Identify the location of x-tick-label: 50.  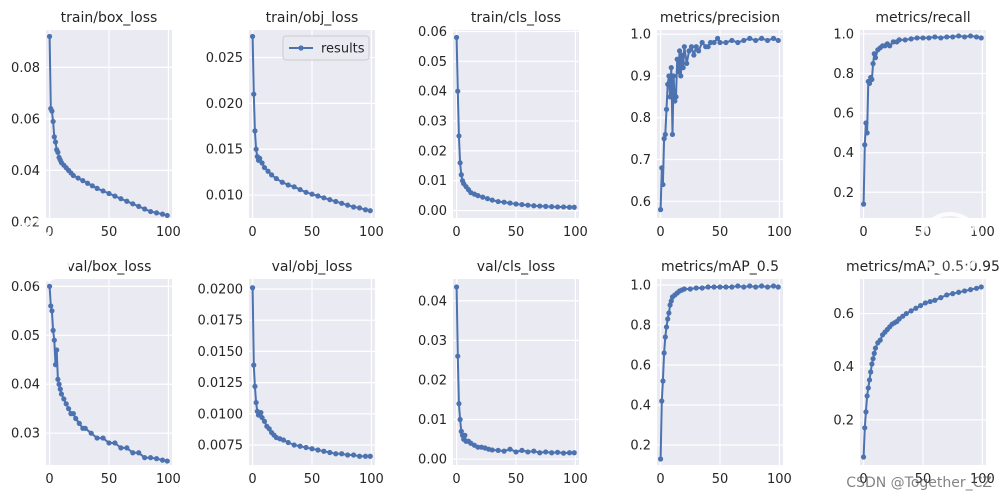
(312, 232).